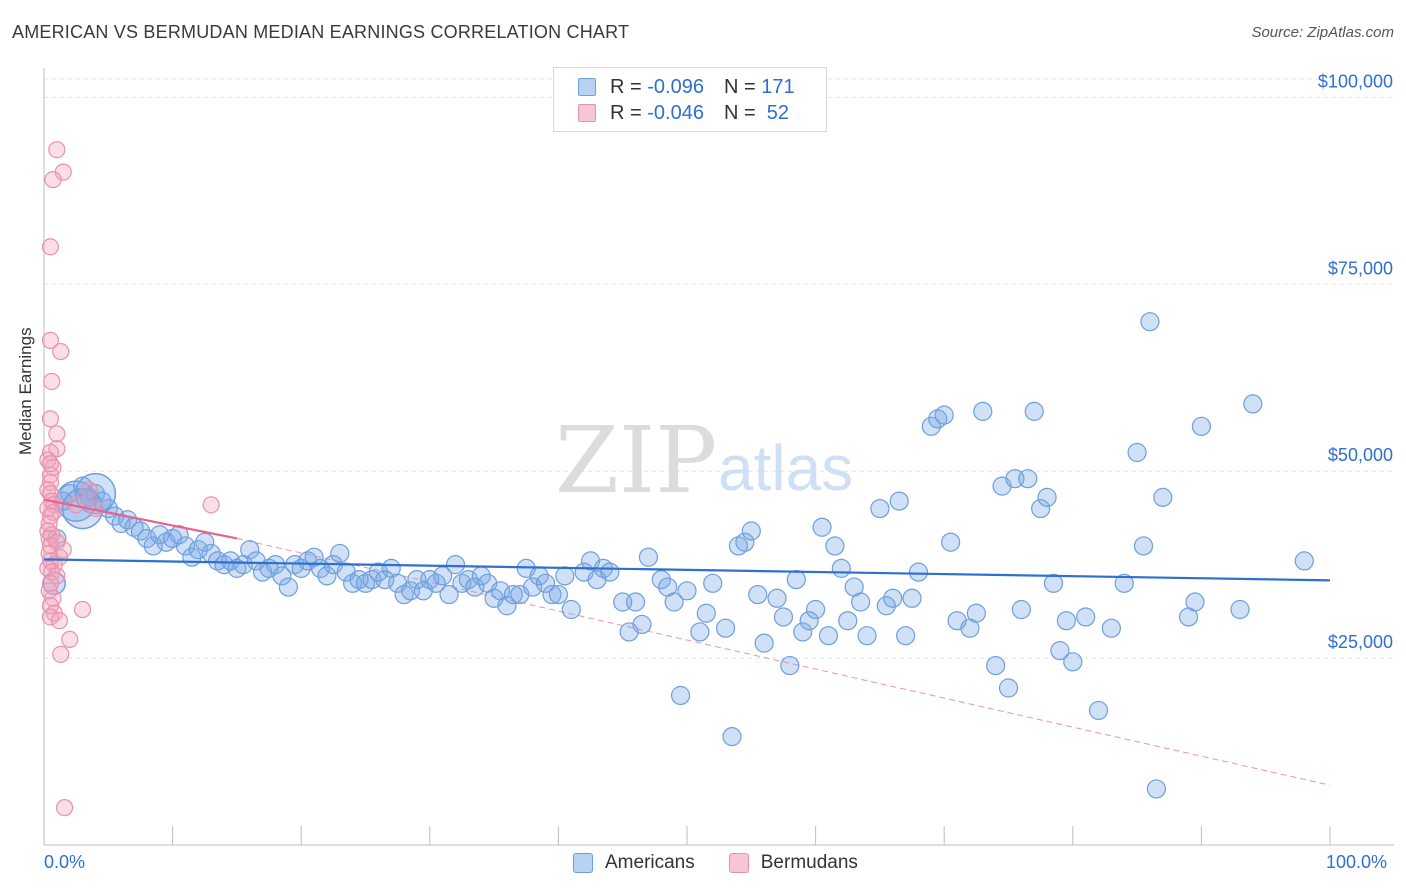 The width and height of the screenshot is (1406, 892). What do you see at coordinates (587, 87) in the screenshot?
I see `americans-swatch` at bounding box center [587, 87].